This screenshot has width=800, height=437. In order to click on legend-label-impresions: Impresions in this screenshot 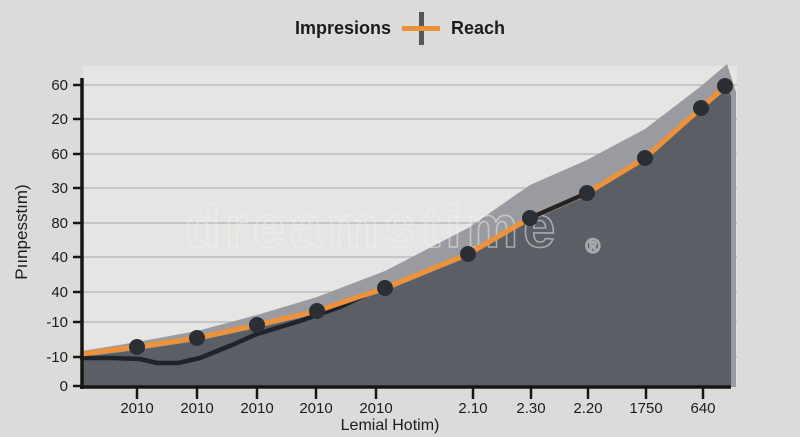, I will do `click(342, 27)`.